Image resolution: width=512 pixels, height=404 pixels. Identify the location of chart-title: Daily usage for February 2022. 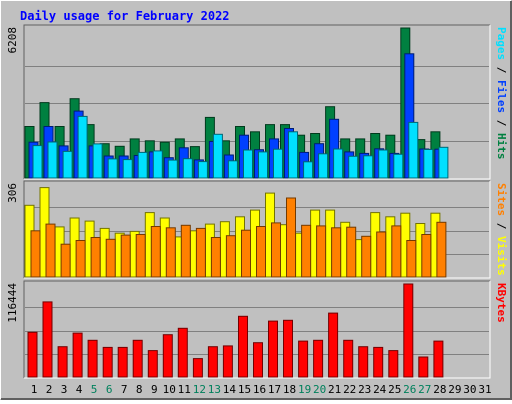
(125, 16).